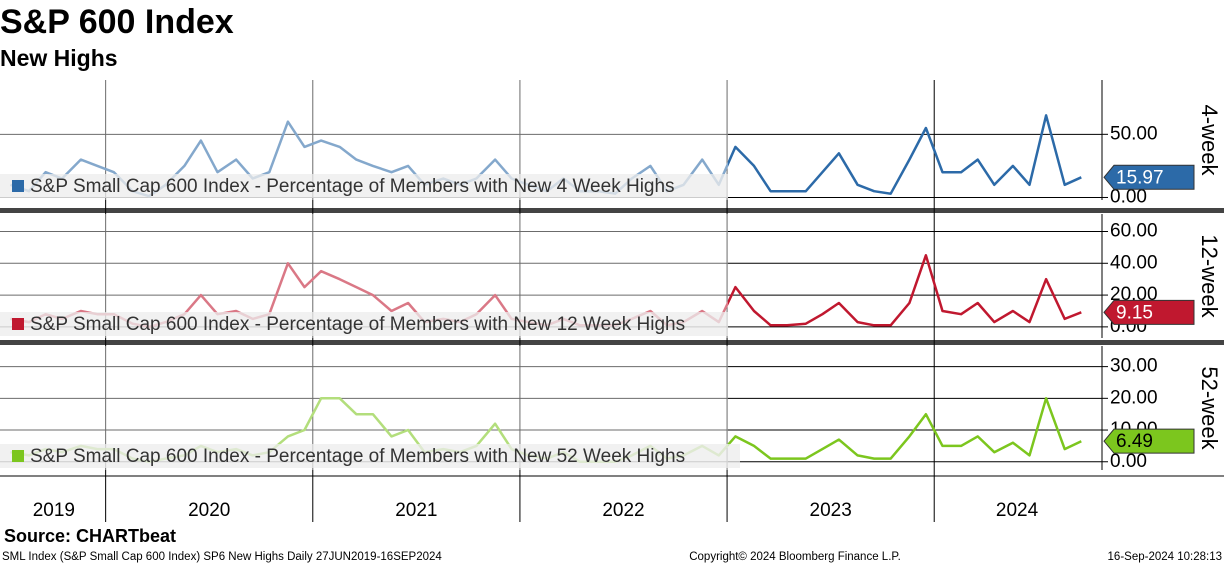  I want to click on panel-label: 52-week, so click(1209, 408).